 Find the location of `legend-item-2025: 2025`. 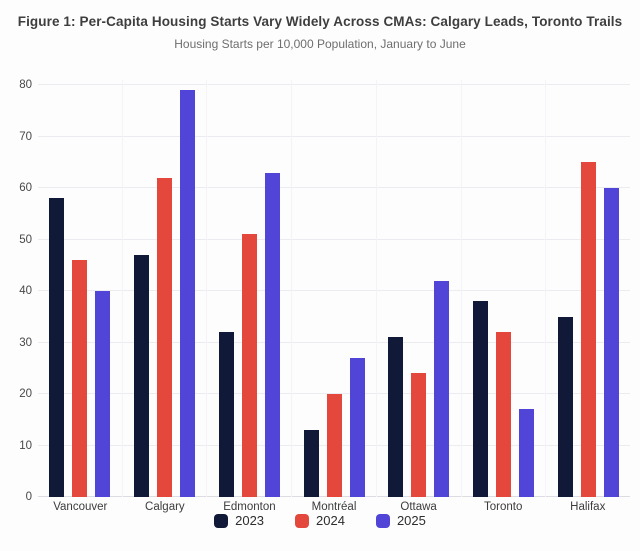

legend-item-2025: 2025 is located at coordinates (400, 520).